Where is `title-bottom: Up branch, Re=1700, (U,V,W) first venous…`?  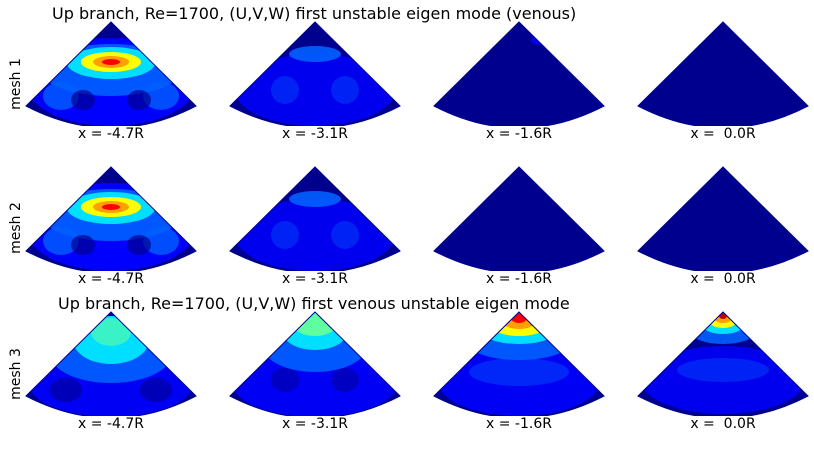 title-bottom: Up branch, Re=1700, (U,V,W) first venous… is located at coordinates (314, 303).